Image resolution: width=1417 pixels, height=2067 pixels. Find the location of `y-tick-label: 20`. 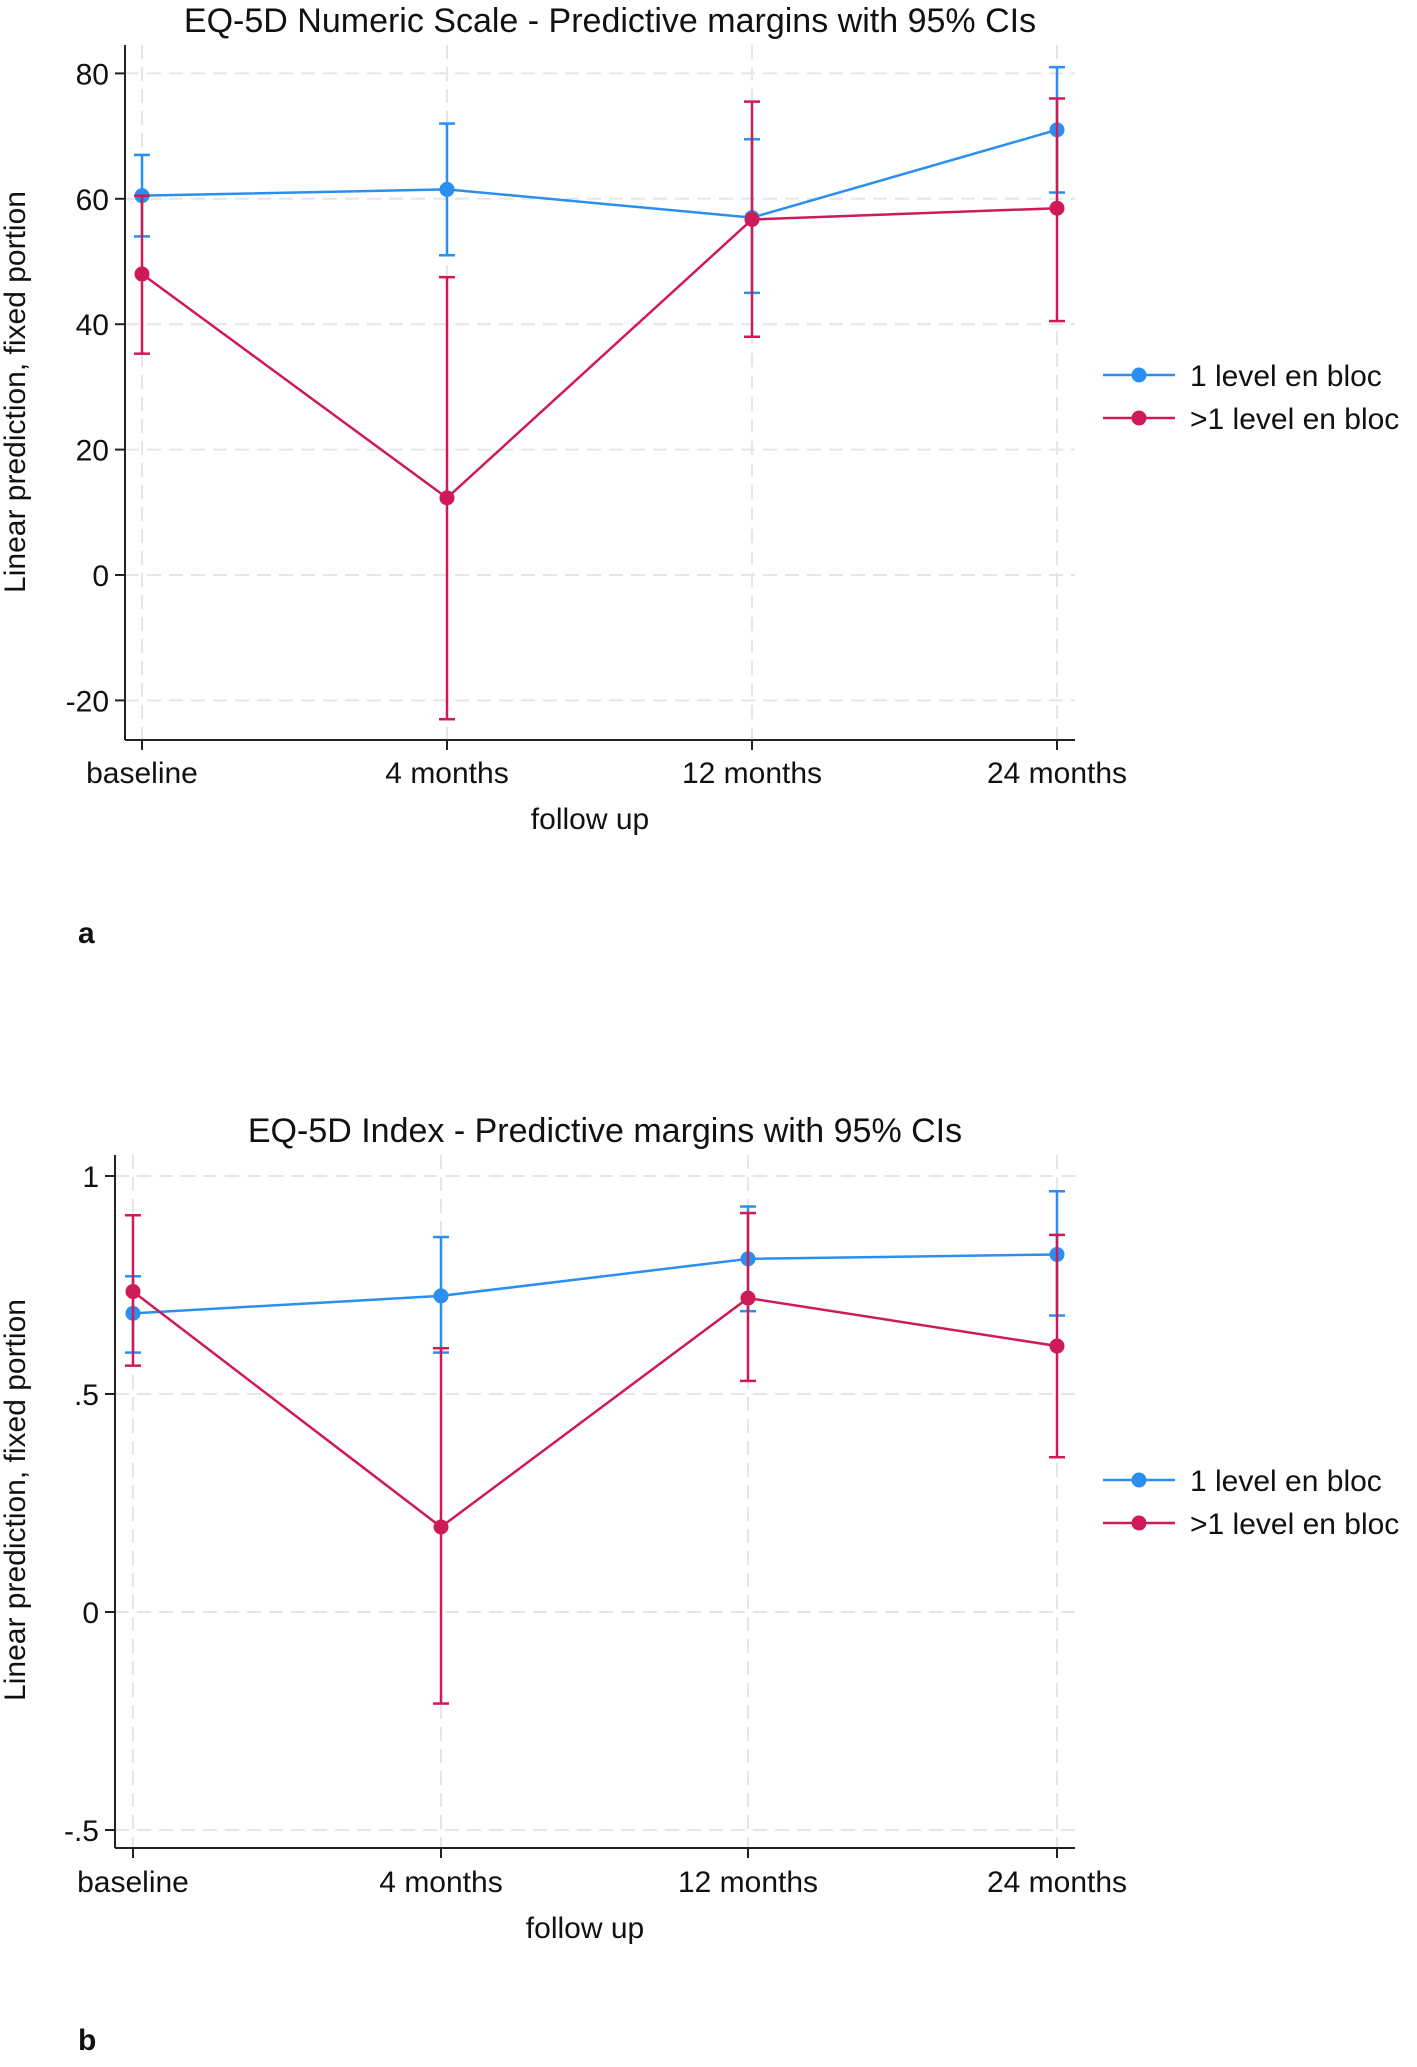

y-tick-label: 20 is located at coordinates (92, 451).